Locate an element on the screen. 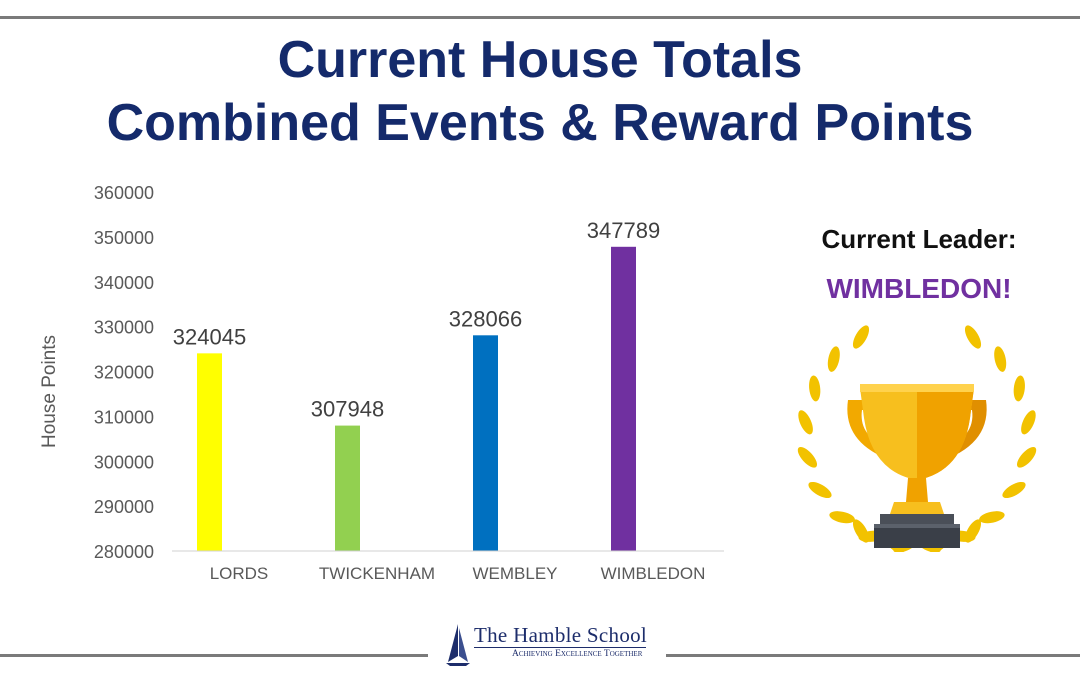 The width and height of the screenshot is (1080, 675). y-tick-label: 320000 is located at coordinates (124, 373).